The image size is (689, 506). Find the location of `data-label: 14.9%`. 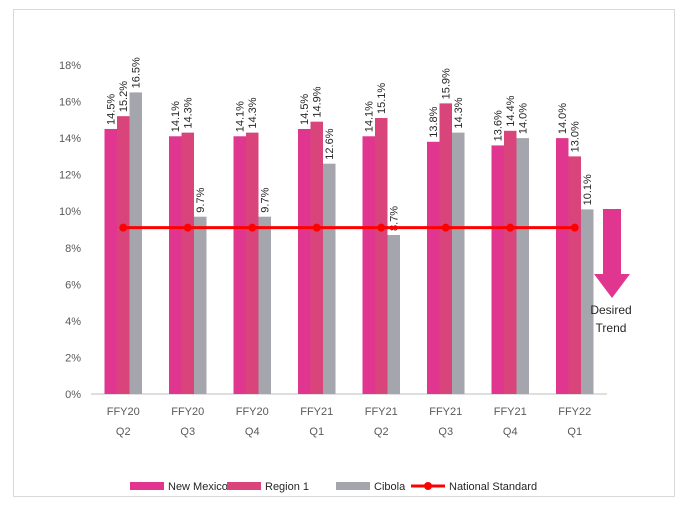

data-label: 14.9% is located at coordinates (318, 101).